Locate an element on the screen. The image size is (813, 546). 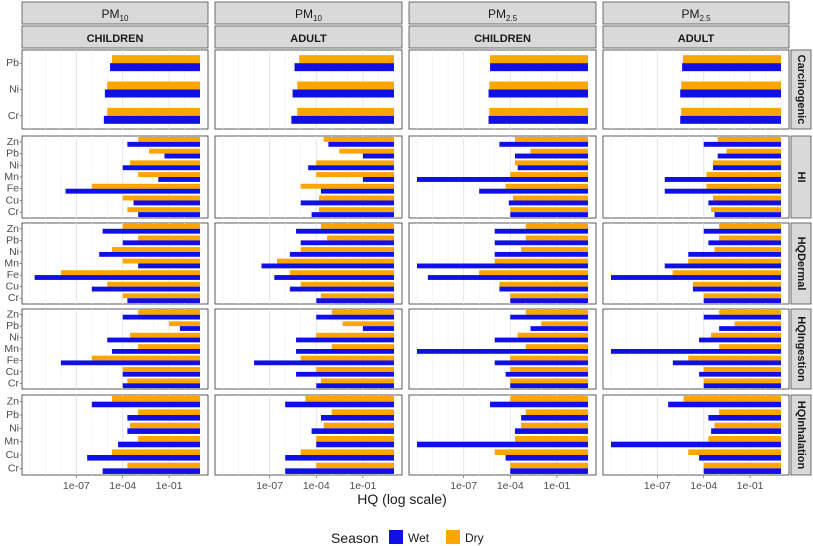
row-strip-label: HQIngestion is located at coordinates (801, 349).